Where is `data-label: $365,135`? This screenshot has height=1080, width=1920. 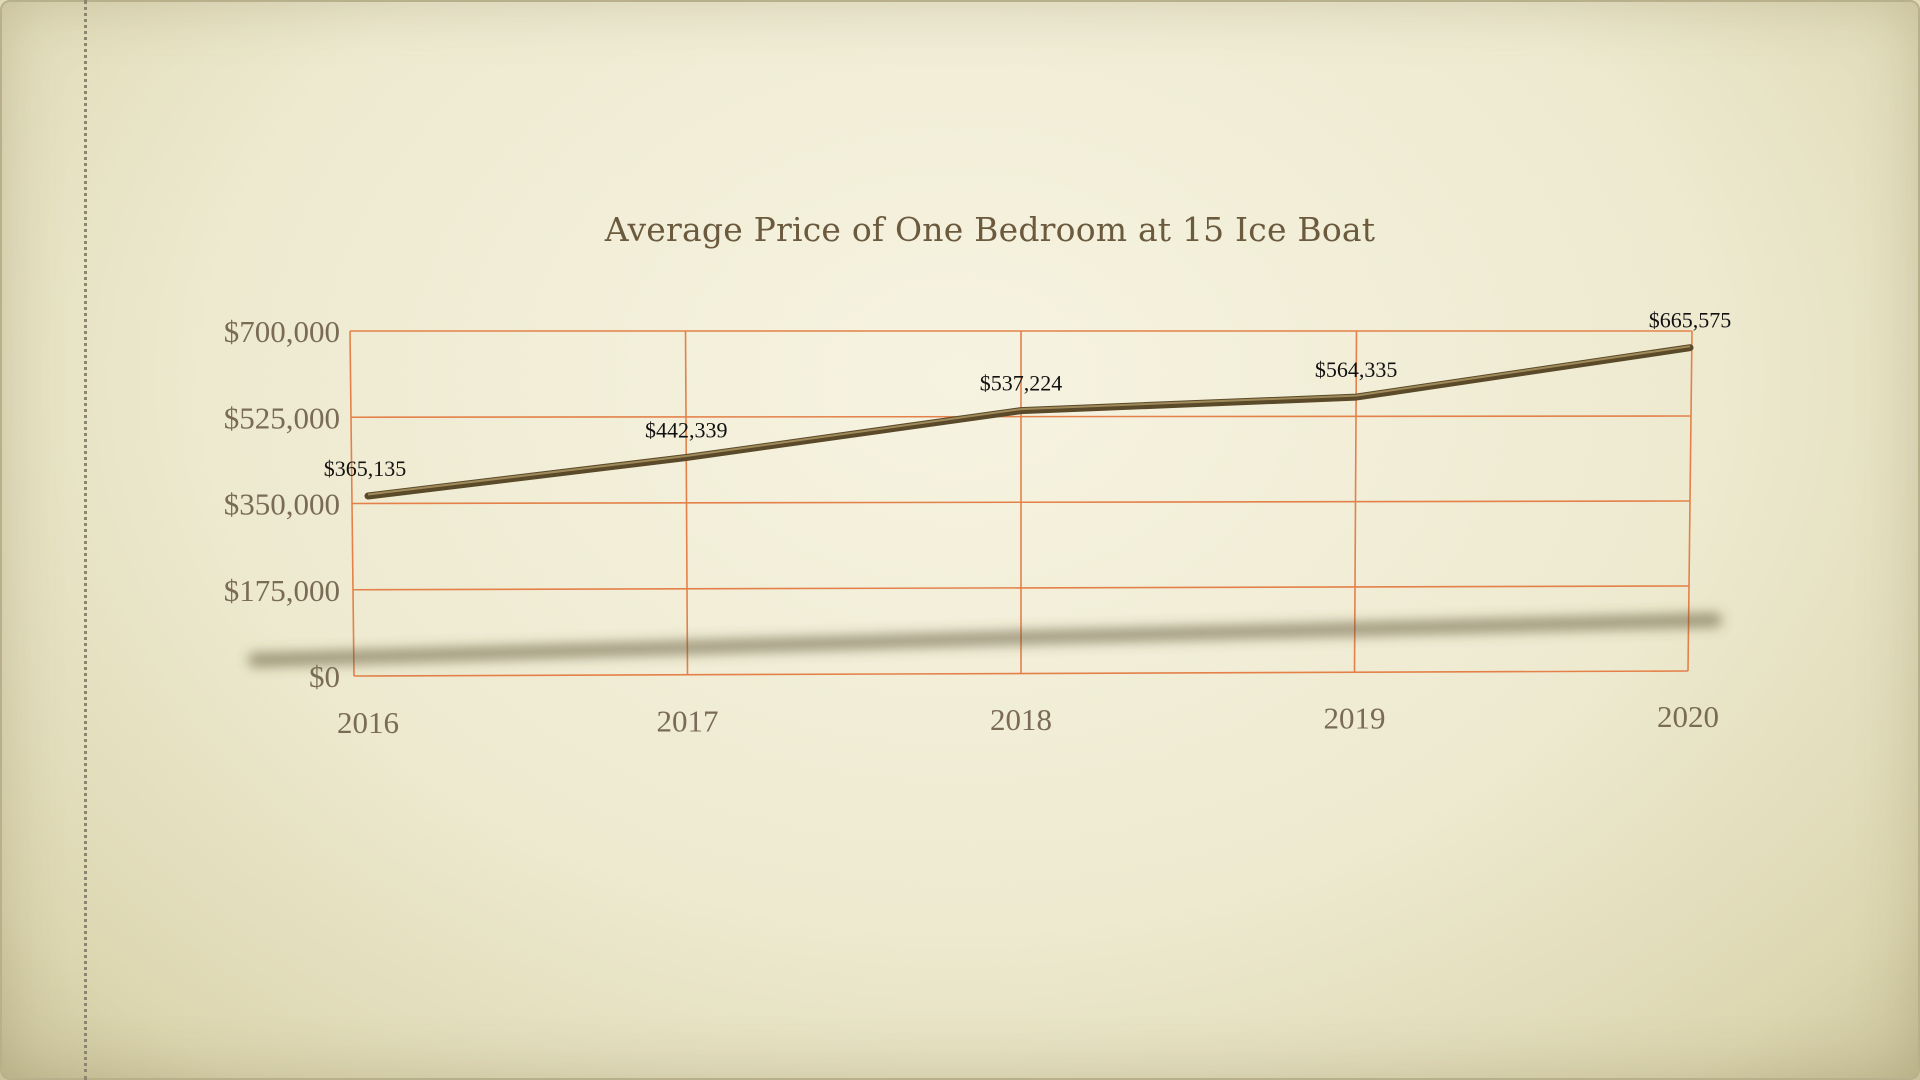
data-label: $365,135 is located at coordinates (365, 468).